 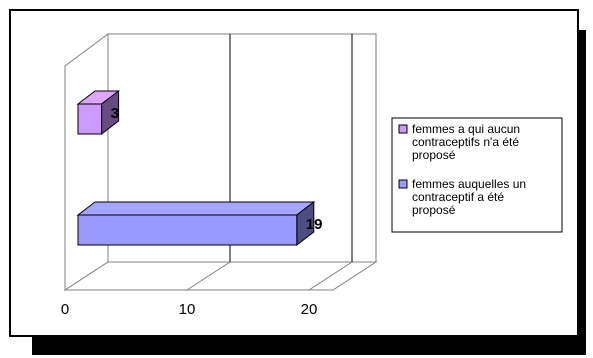 I want to click on legend-label: contraceptif a été, so click(x=458, y=197).